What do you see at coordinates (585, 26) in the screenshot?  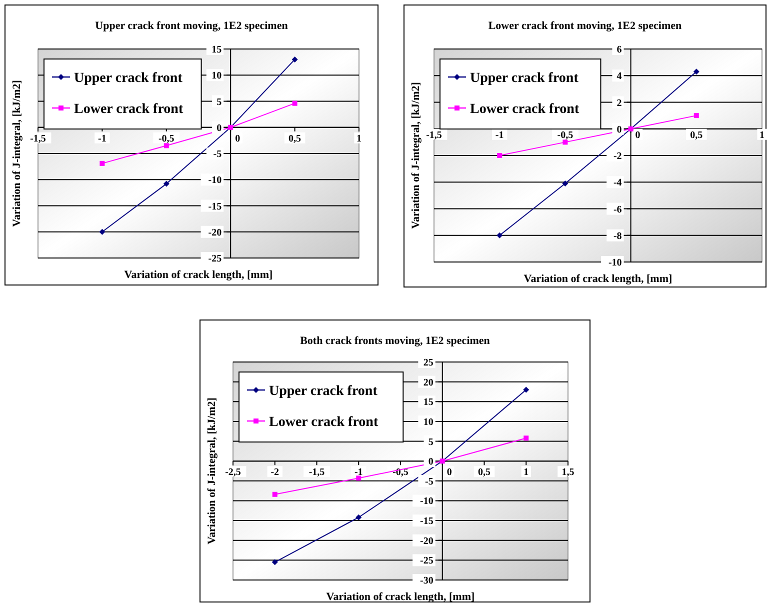 I see `chart-title: Lower crack front moving, 1E2 specimen` at bounding box center [585, 26].